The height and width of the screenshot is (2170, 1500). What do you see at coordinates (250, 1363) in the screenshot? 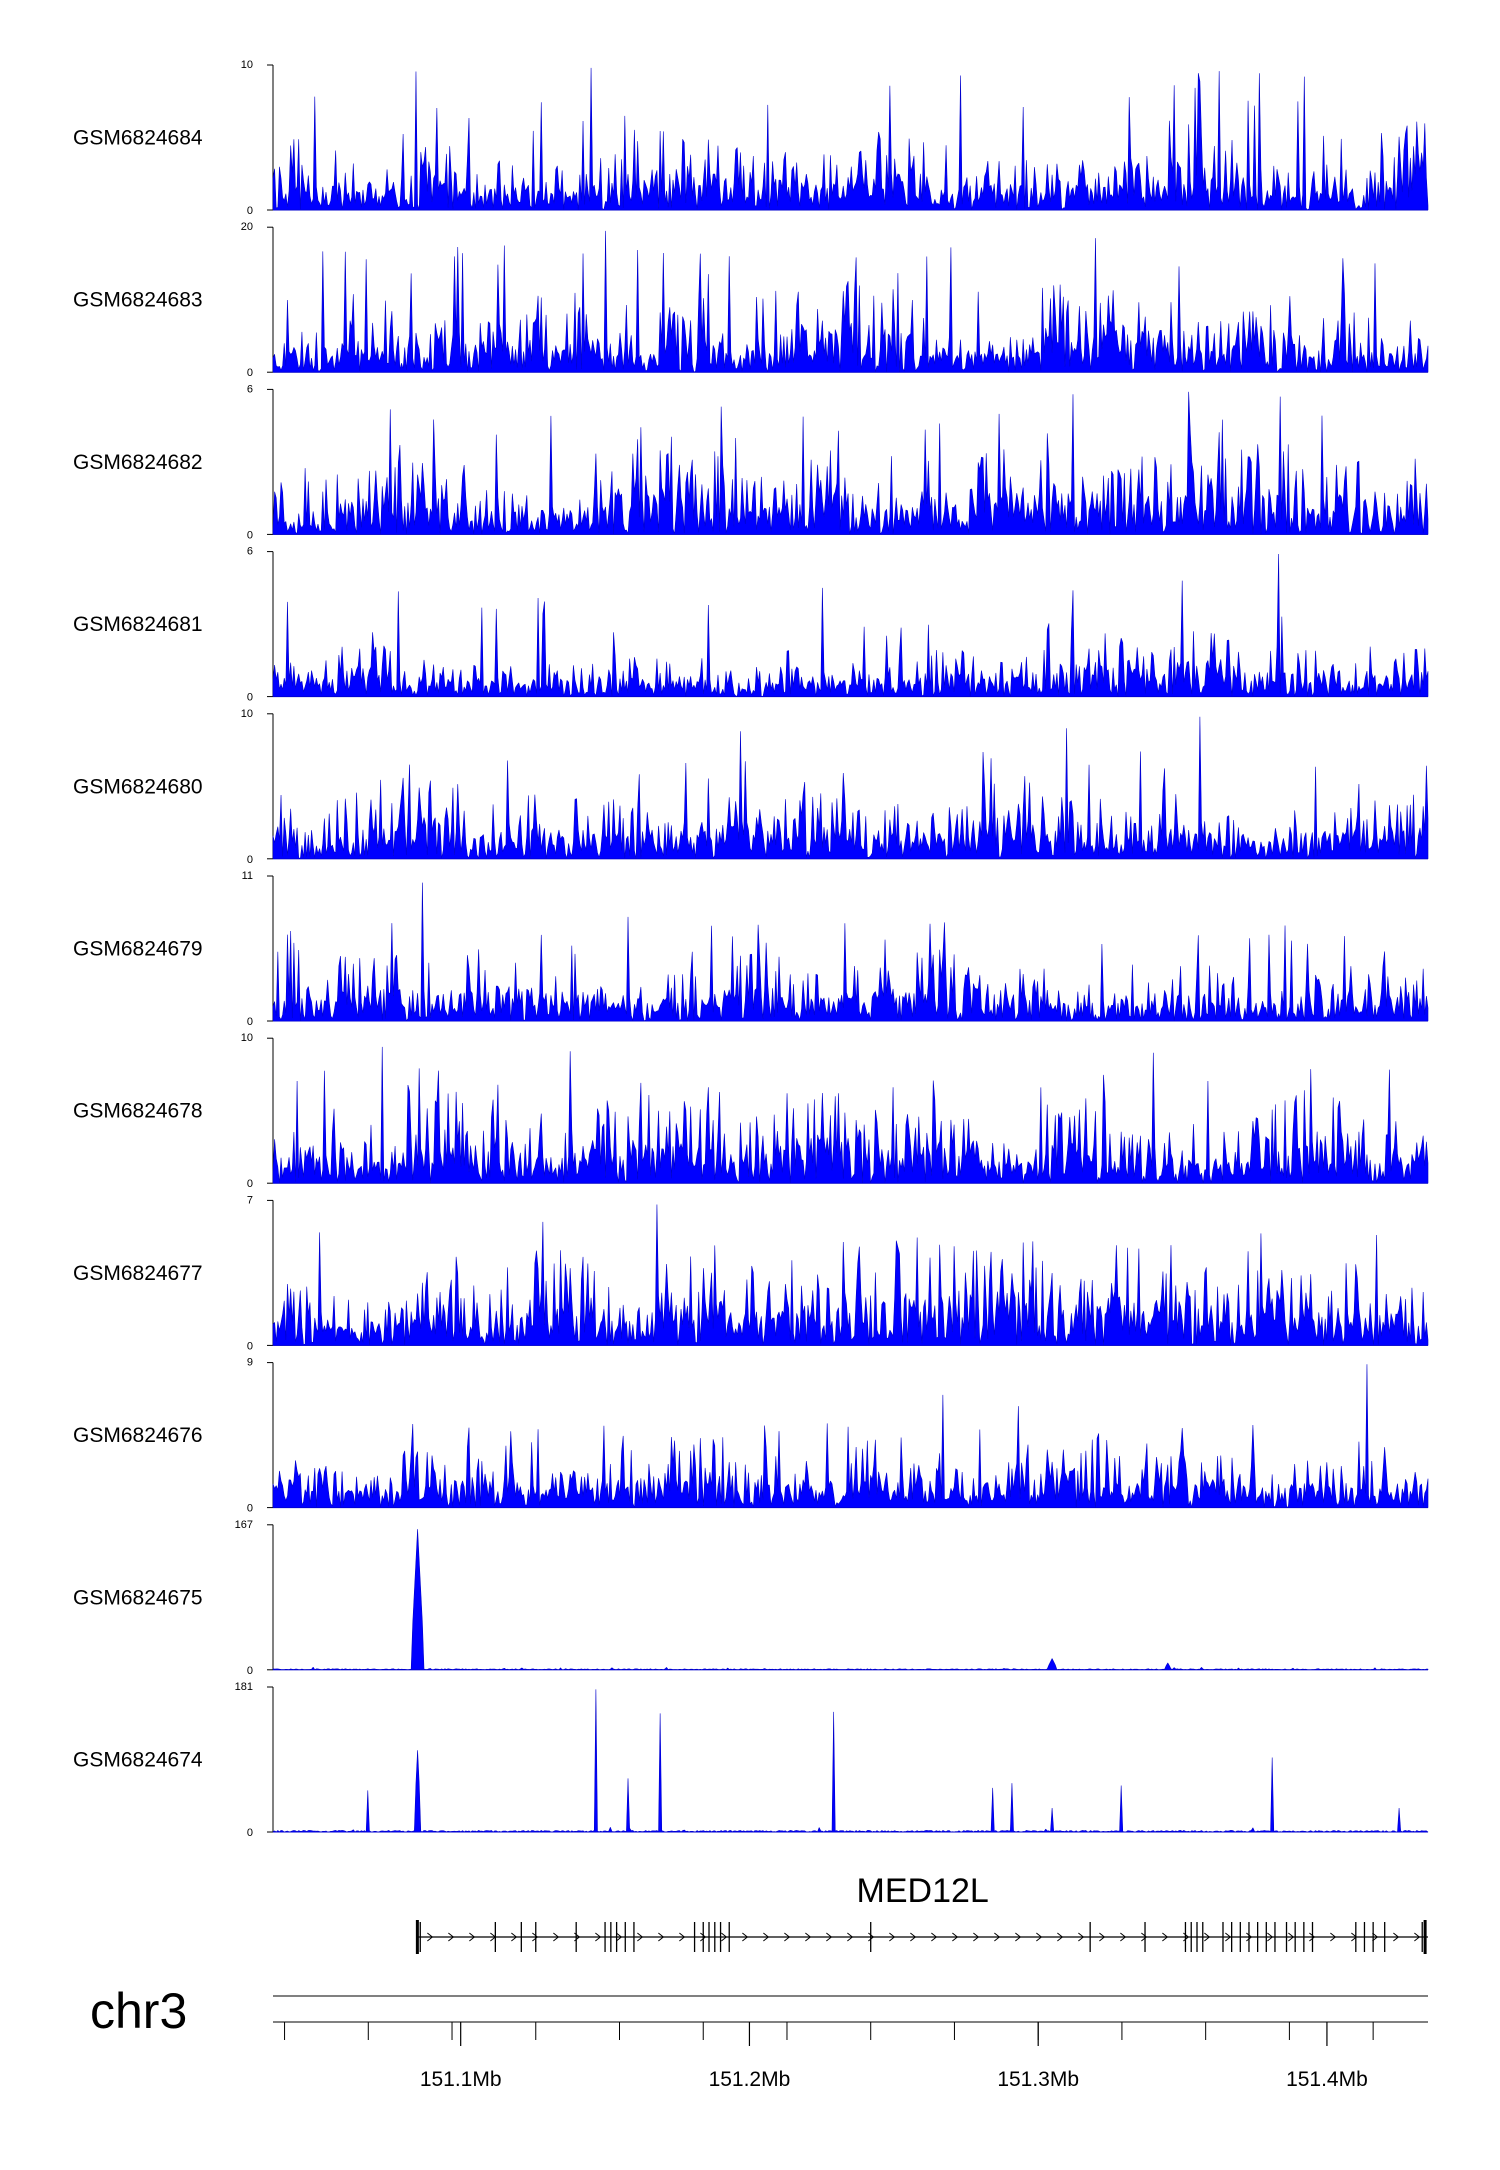
I see `y-tick-label-max: 9` at bounding box center [250, 1363].